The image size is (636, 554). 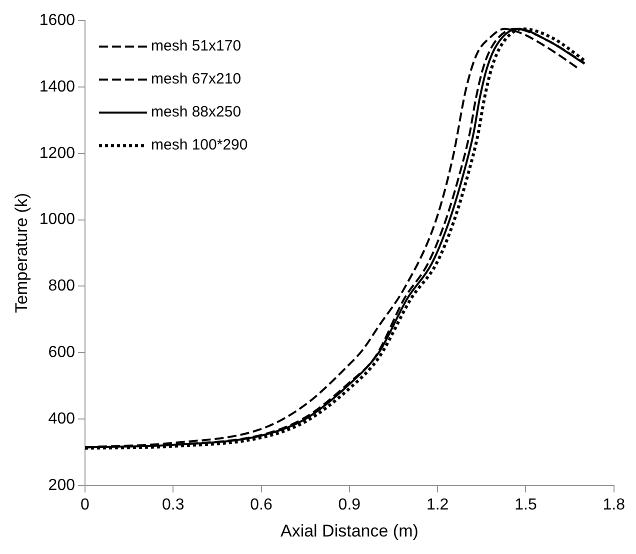 I want to click on y-tick-label: 1000, so click(x=57, y=219).